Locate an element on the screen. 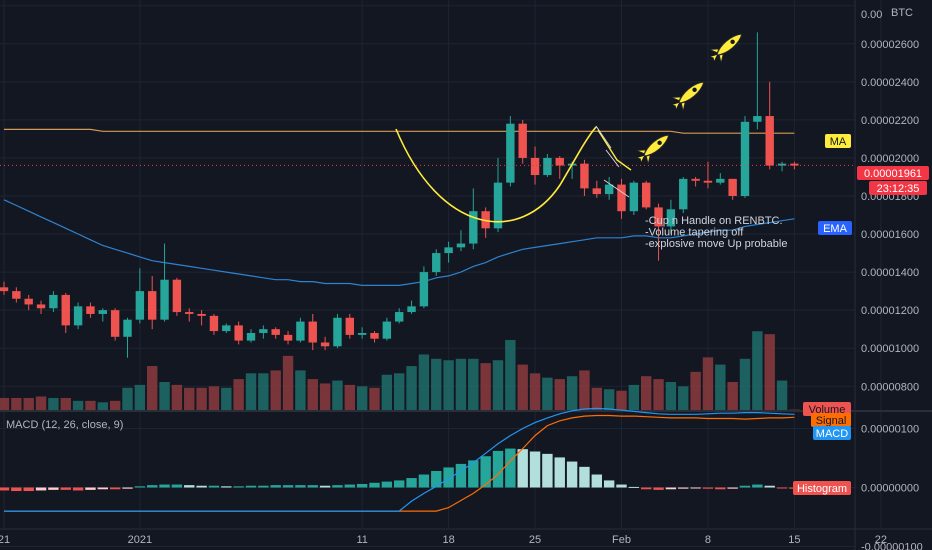  handle-channel-lower is located at coordinates (616, 188).